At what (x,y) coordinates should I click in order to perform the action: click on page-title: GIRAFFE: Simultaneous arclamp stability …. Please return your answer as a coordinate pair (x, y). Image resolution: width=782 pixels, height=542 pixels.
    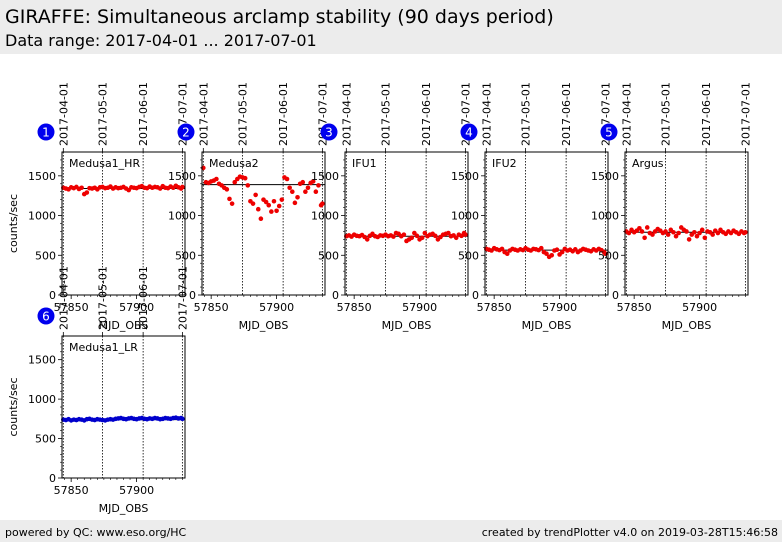
    Looking at the image, I should click on (279, 17).